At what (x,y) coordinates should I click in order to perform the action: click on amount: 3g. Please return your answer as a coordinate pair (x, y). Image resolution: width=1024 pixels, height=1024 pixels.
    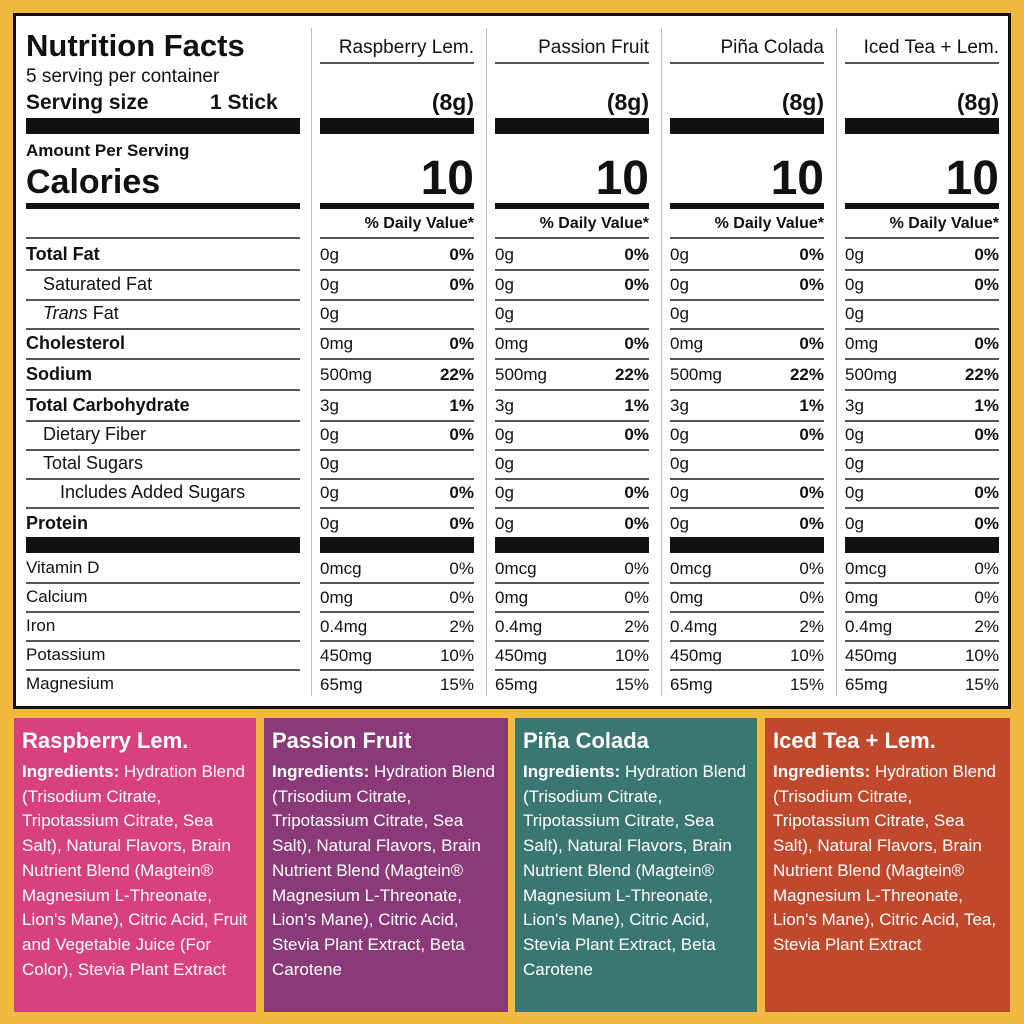
    Looking at the image, I should click on (679, 405).